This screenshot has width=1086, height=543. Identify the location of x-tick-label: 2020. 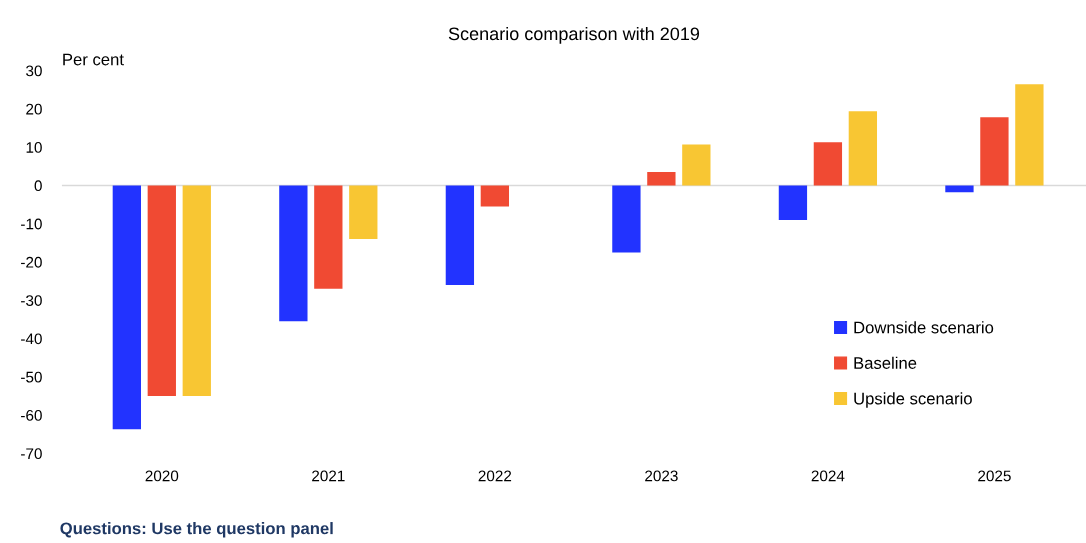
(162, 476).